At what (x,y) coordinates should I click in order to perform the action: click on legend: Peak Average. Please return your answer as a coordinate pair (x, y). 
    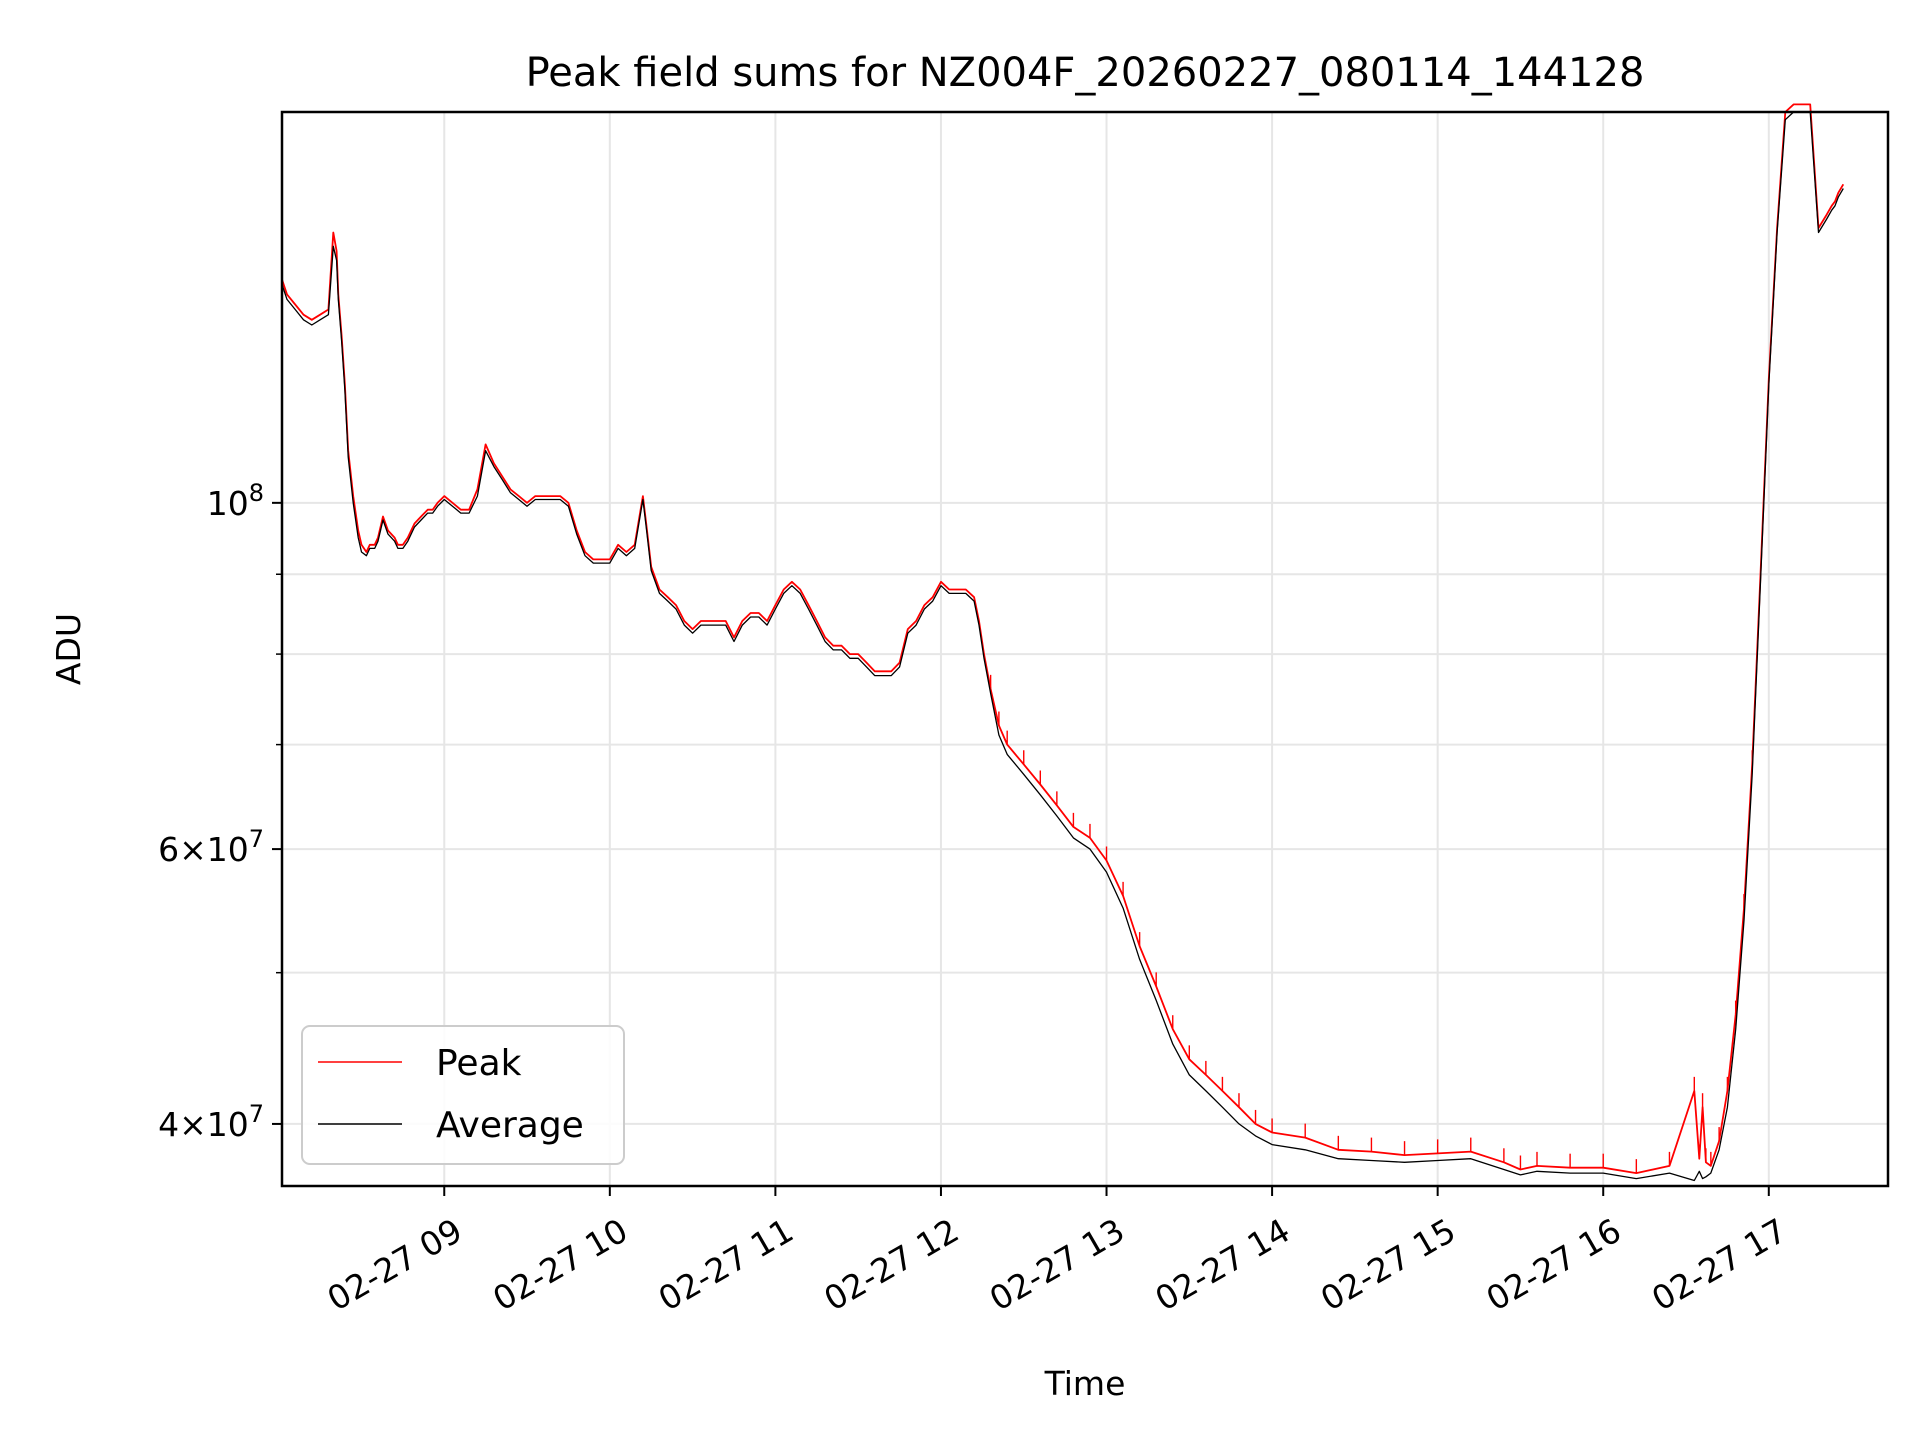
    Looking at the image, I should click on (463, 1095).